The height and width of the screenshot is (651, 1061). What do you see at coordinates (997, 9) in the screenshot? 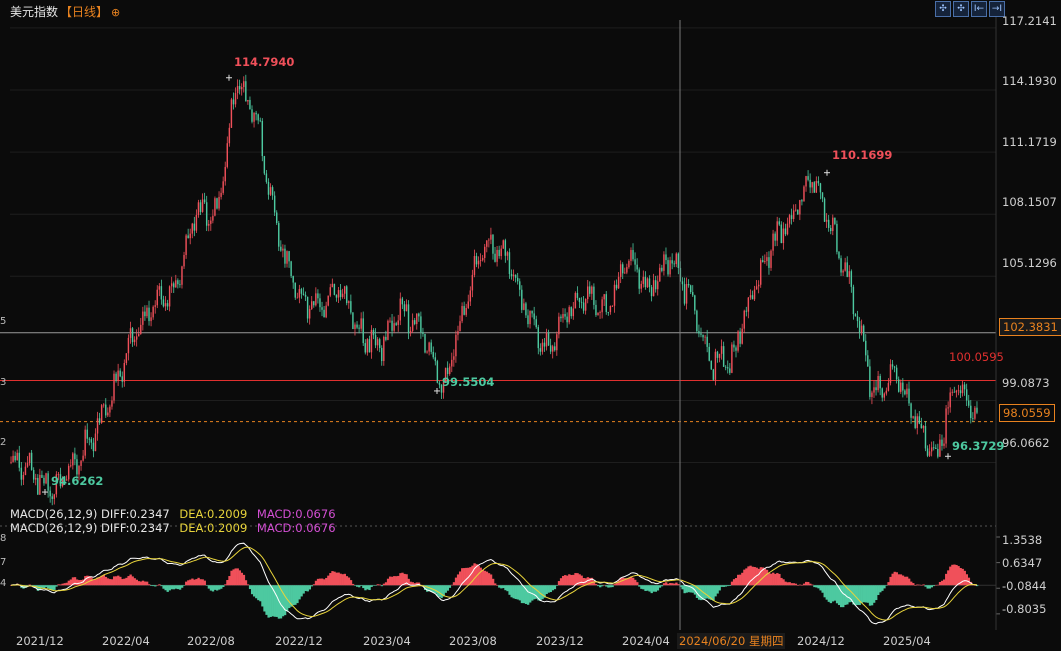
I see `jump-end-icon: →I` at bounding box center [997, 9].